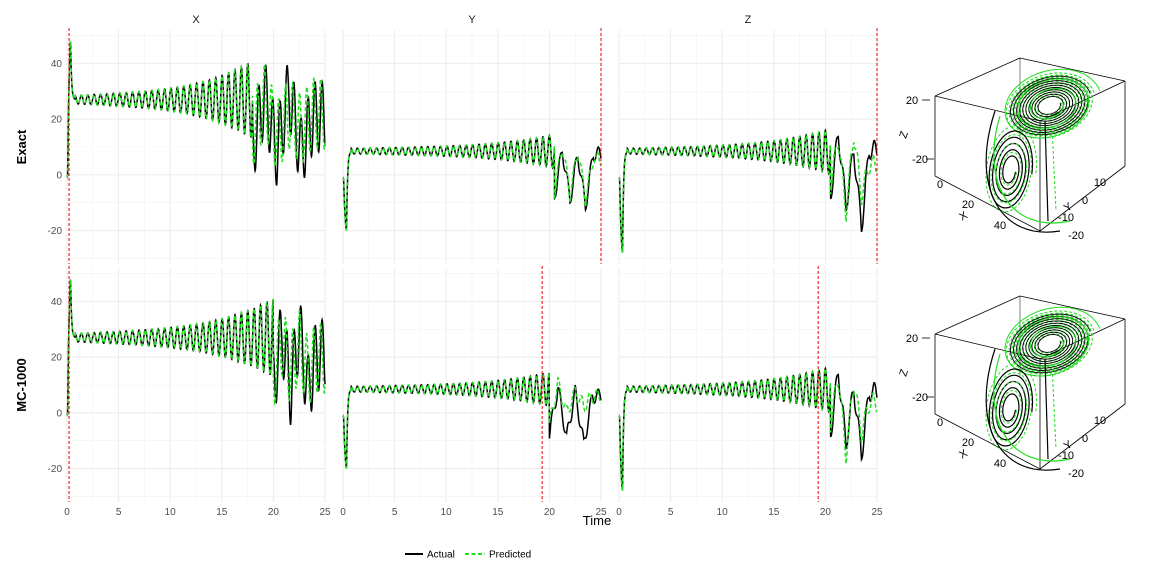 This screenshot has height=581, width=1163. Describe the element at coordinates (468, 555) in the screenshot. I see `legend: Actual Predicted` at that location.